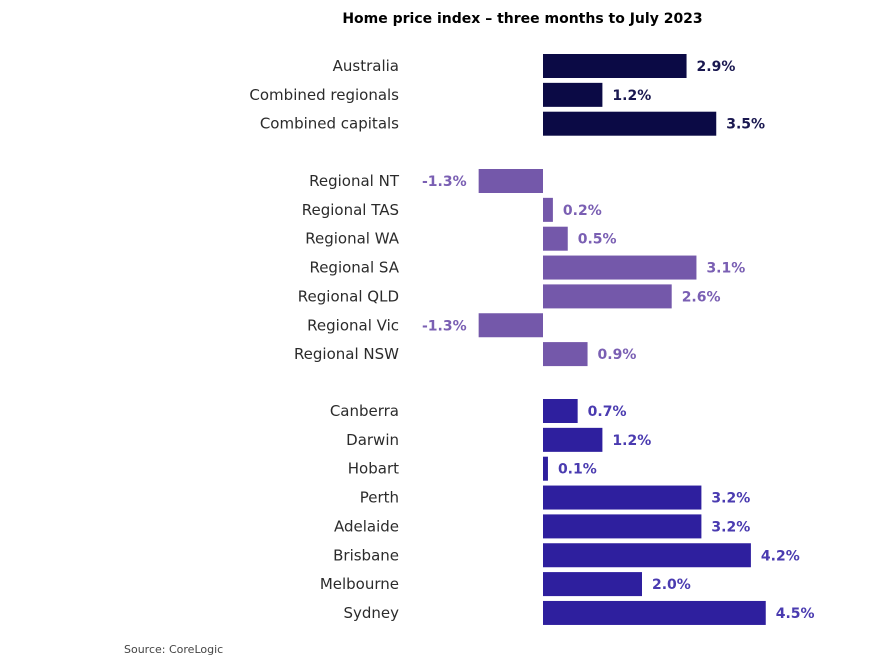 This screenshot has height=665, width=887. I want to click on category-label-perth: Perth, so click(379, 498).